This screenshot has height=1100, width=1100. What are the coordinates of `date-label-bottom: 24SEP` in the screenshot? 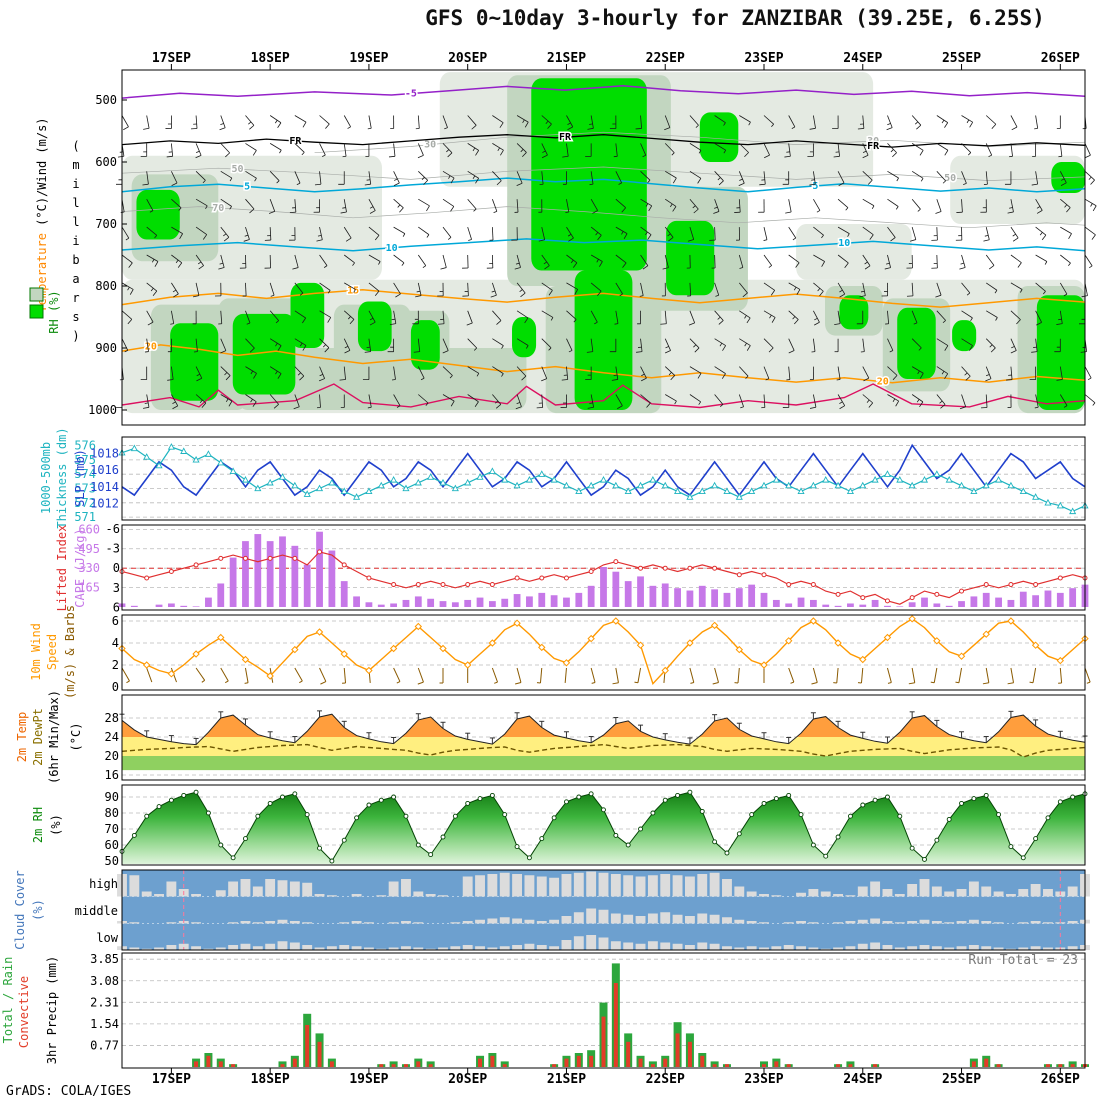 It's located at (862, 1079).